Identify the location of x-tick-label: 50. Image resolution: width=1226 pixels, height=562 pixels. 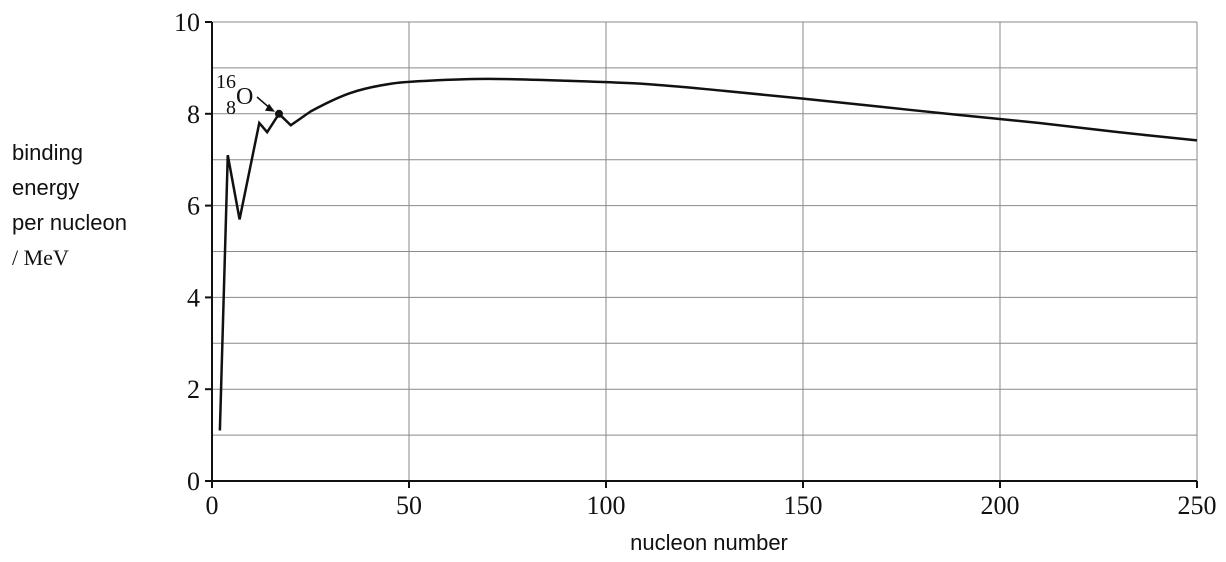
(409, 505).